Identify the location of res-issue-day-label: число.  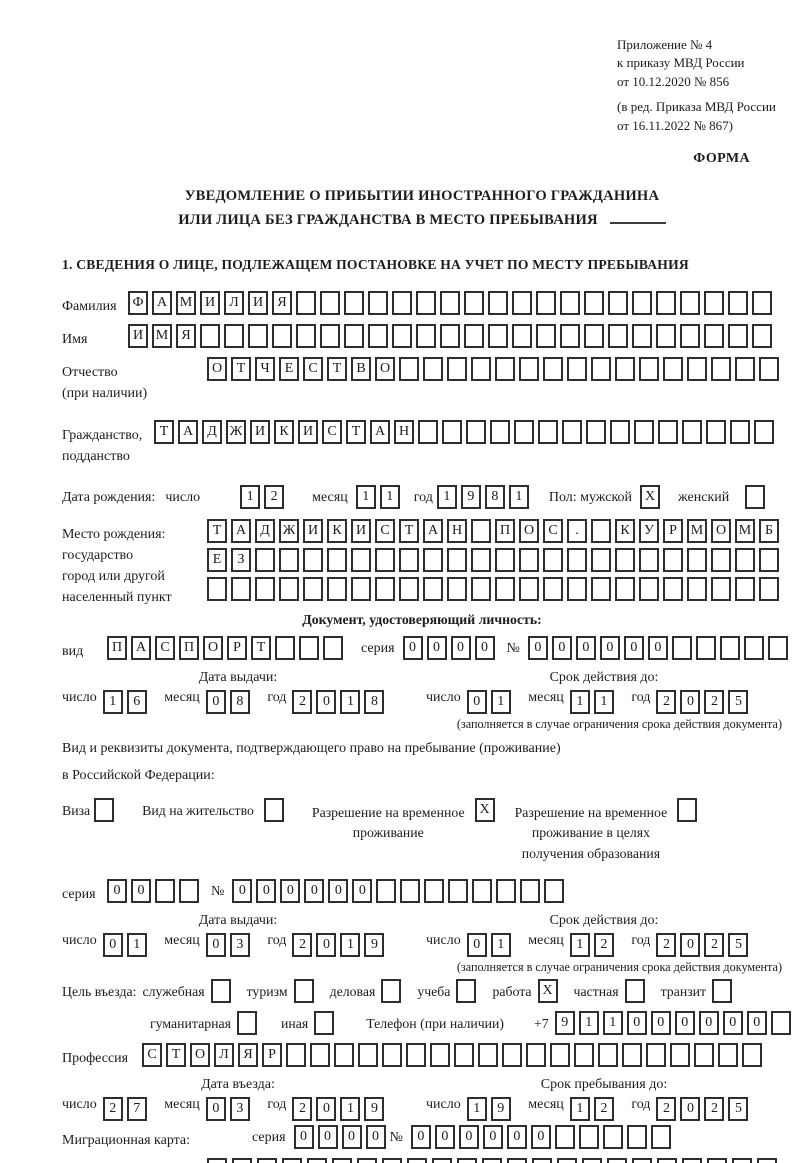
(79, 940).